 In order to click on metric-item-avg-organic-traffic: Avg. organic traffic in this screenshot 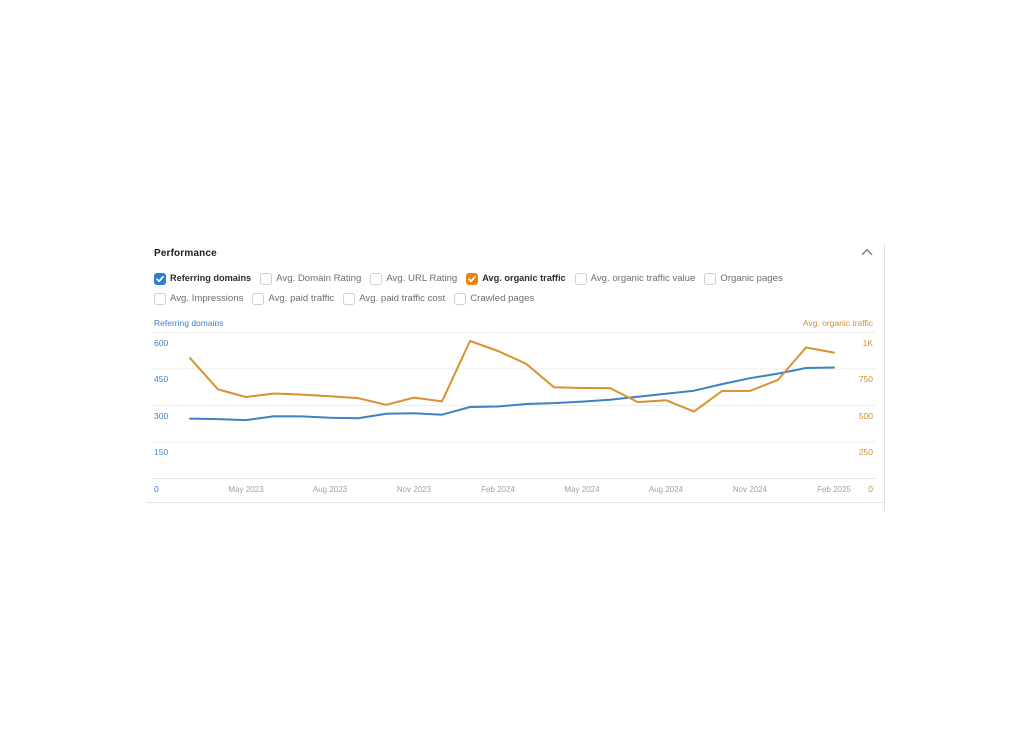, I will do `click(516, 278)`.